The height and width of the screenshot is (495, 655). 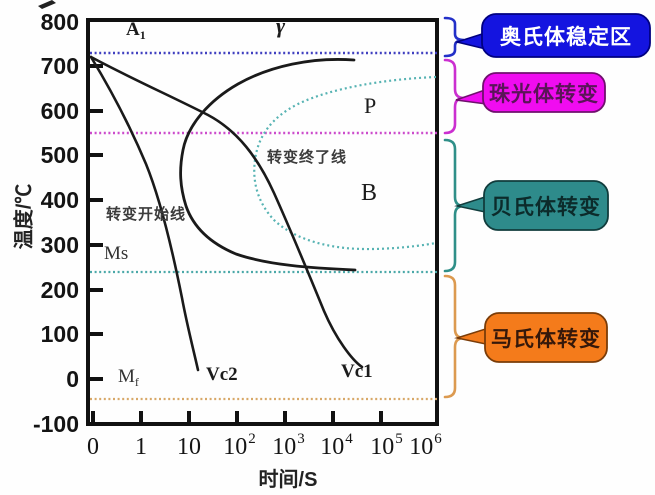 What do you see at coordinates (59, 334) in the screenshot?
I see `y-tick-100: 100` at bounding box center [59, 334].